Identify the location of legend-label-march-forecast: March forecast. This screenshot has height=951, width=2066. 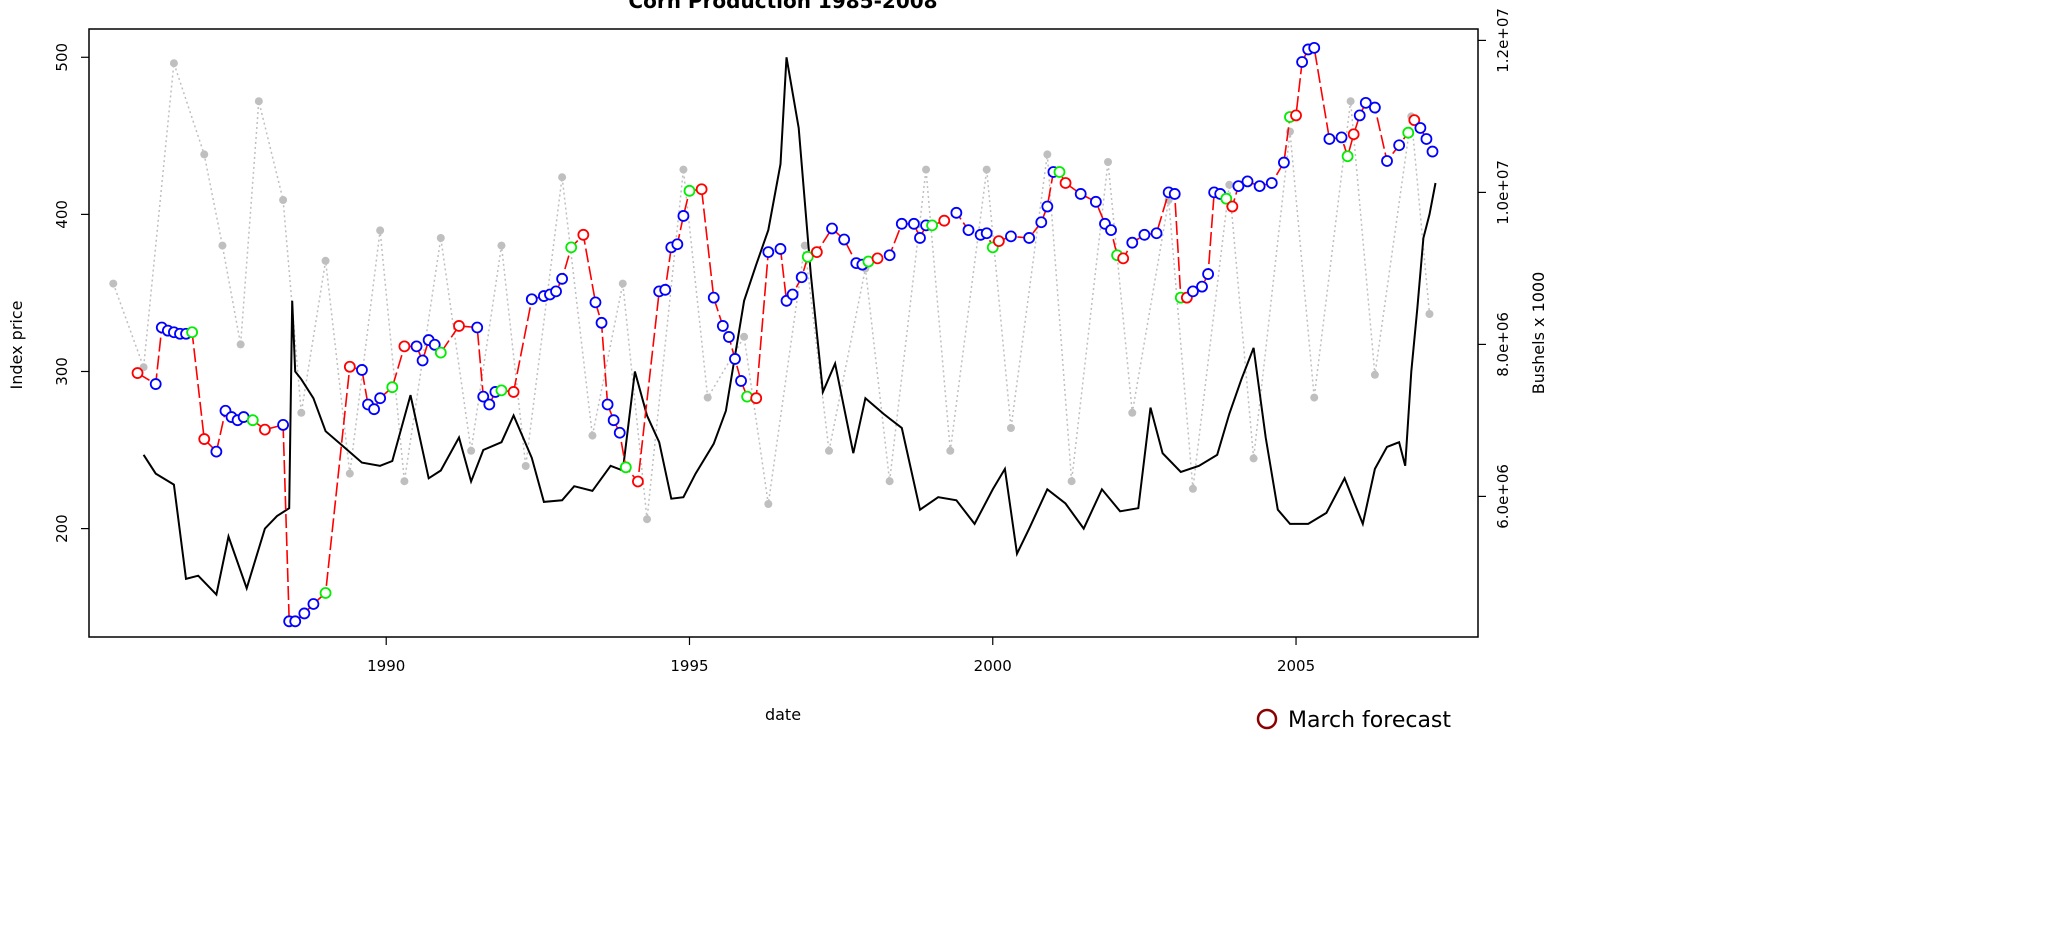
(1369, 720).